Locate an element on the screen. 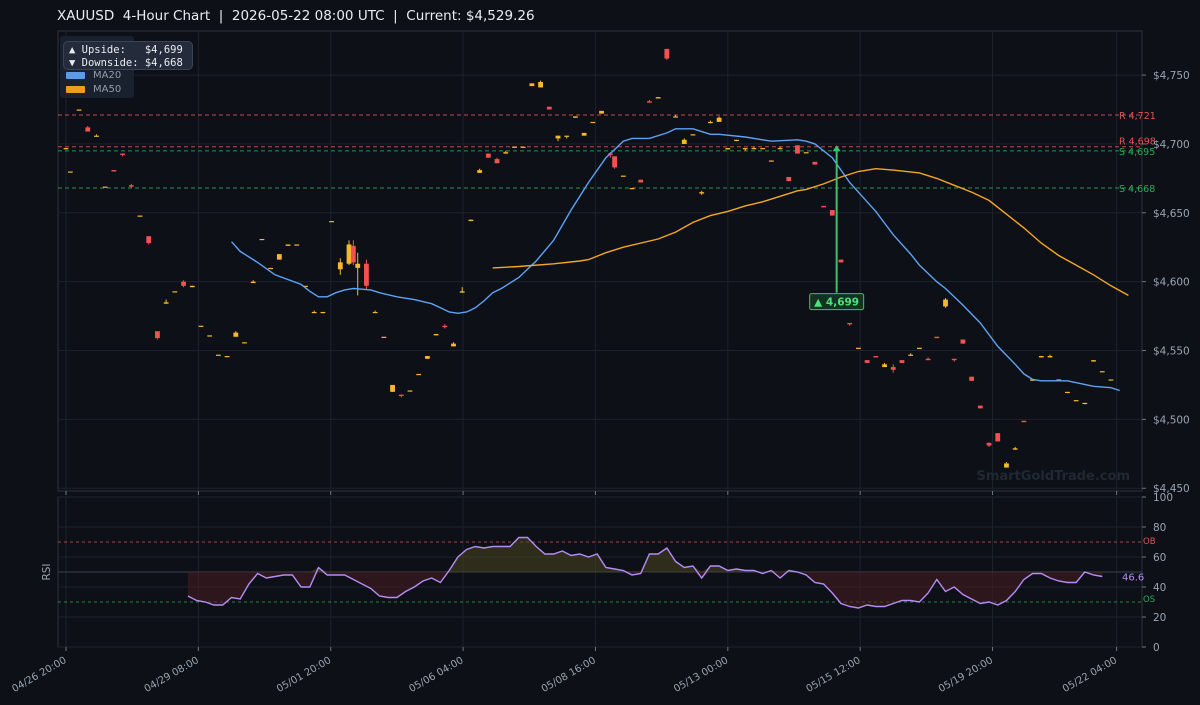  legend-swatch-ma20 is located at coordinates (75, 75).